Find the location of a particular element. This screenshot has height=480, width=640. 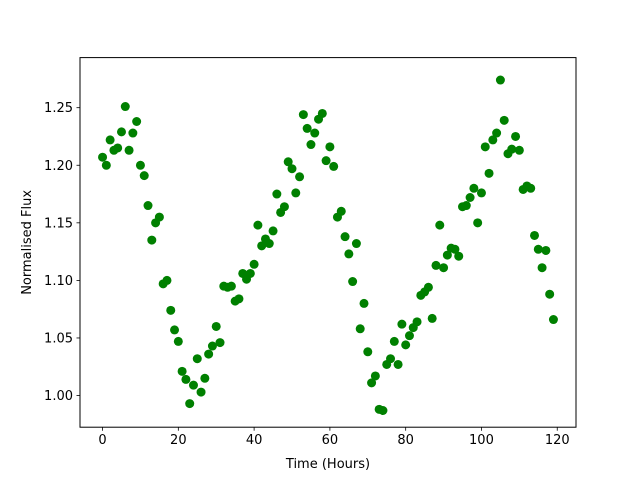

x-tick-label: 0 is located at coordinates (102, 440).